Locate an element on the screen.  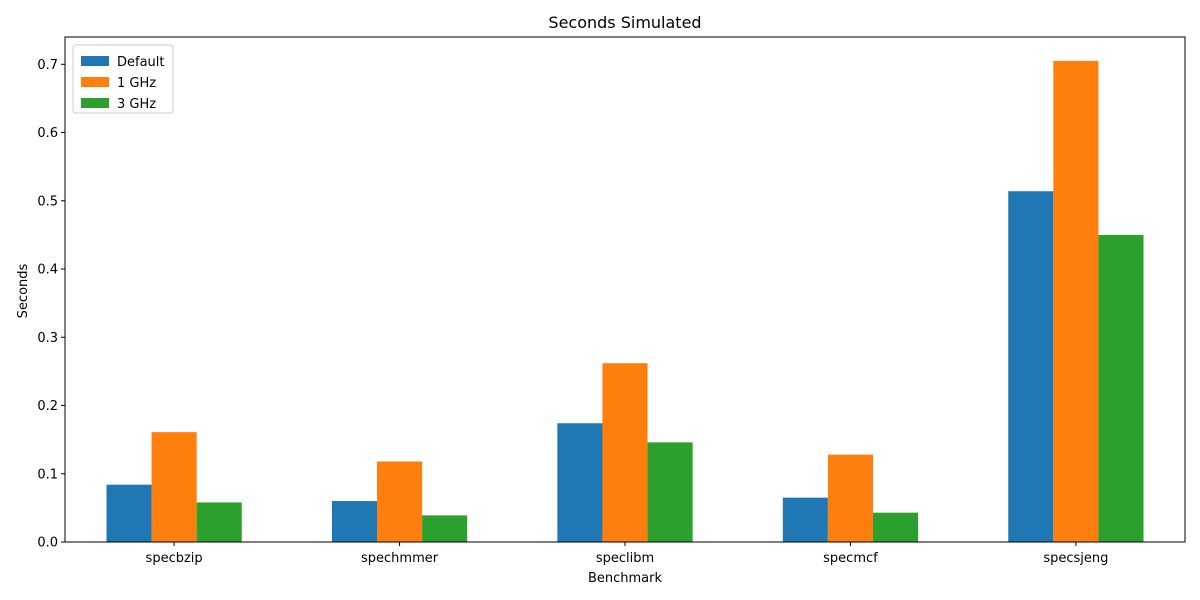
bar-speclibm-default is located at coordinates (580, 482).